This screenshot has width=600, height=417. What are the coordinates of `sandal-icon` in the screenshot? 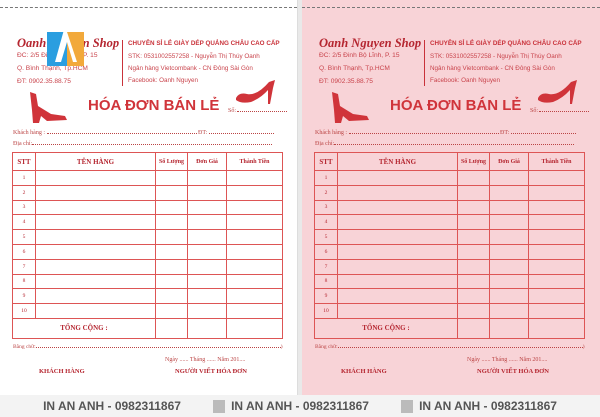 It's located at (350, 107).